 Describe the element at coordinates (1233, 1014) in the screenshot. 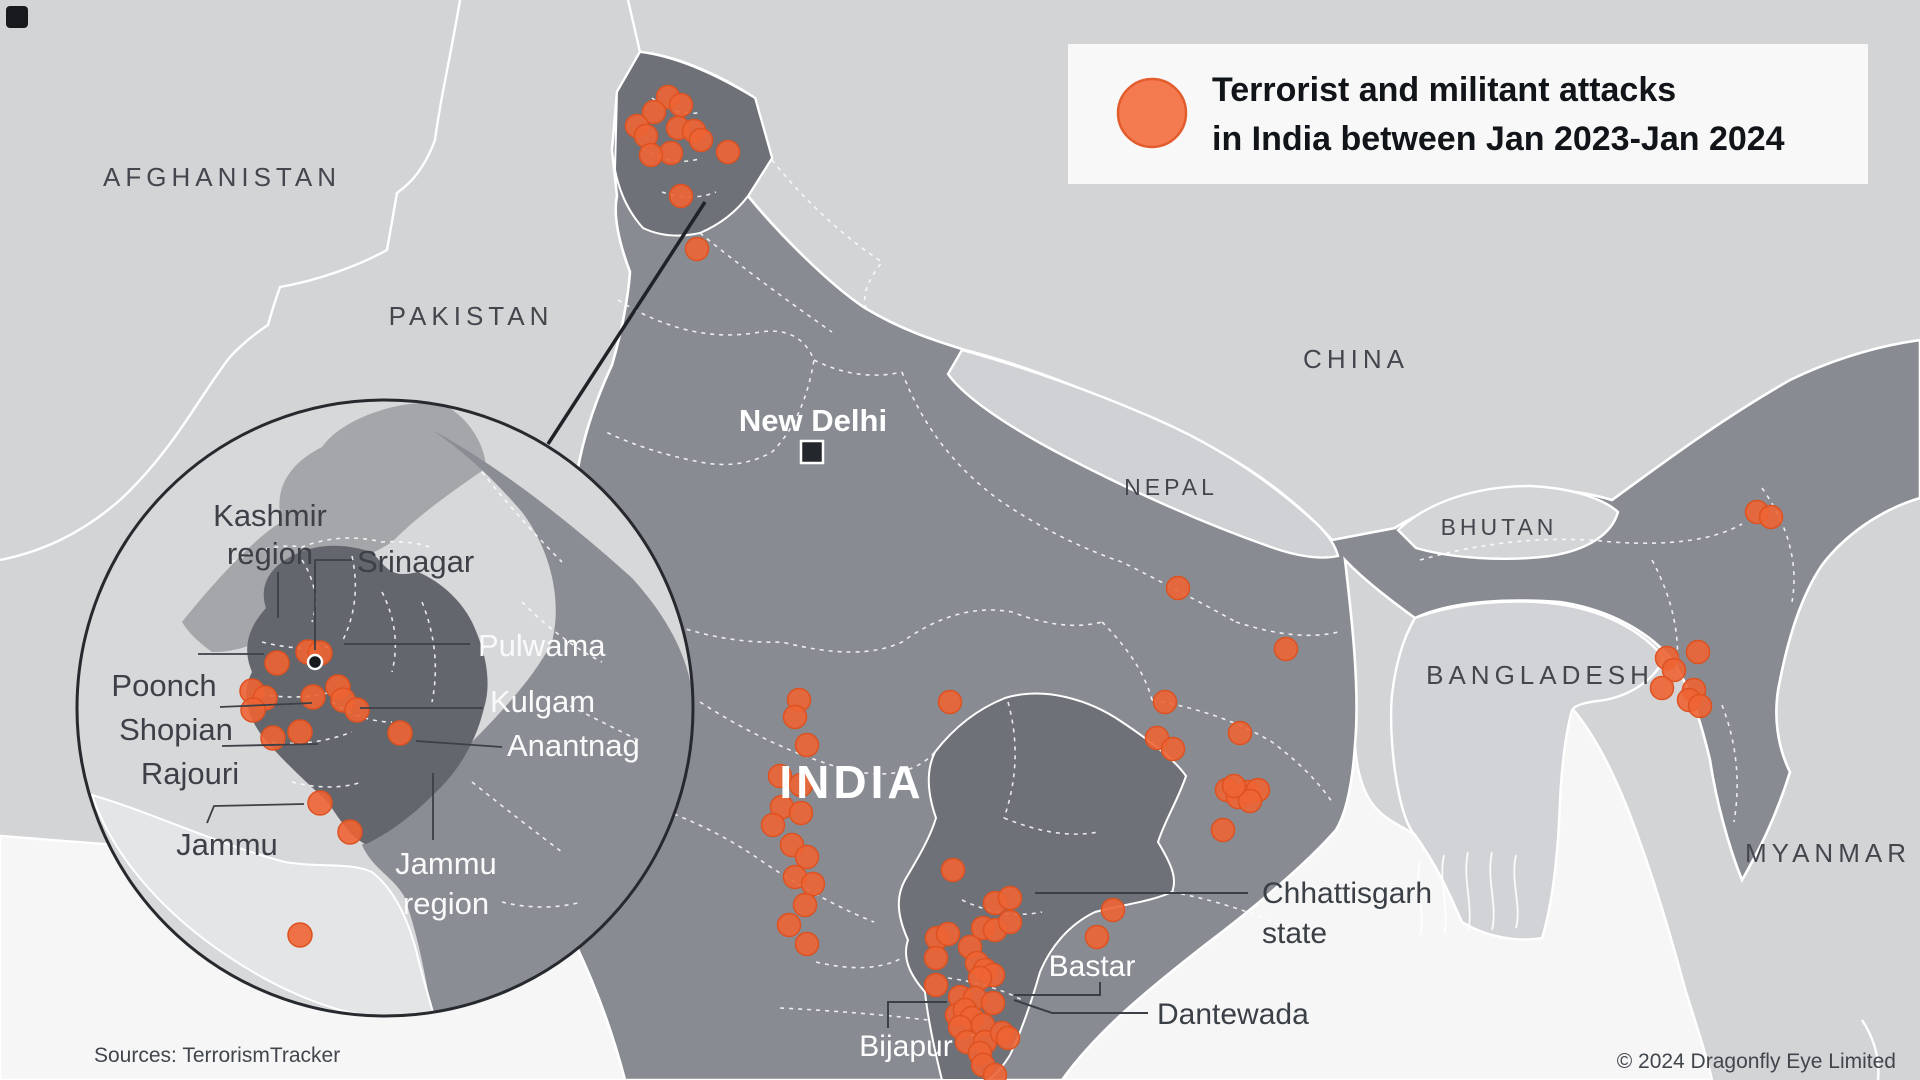

I see `label-dantewada: Dantewada` at that location.